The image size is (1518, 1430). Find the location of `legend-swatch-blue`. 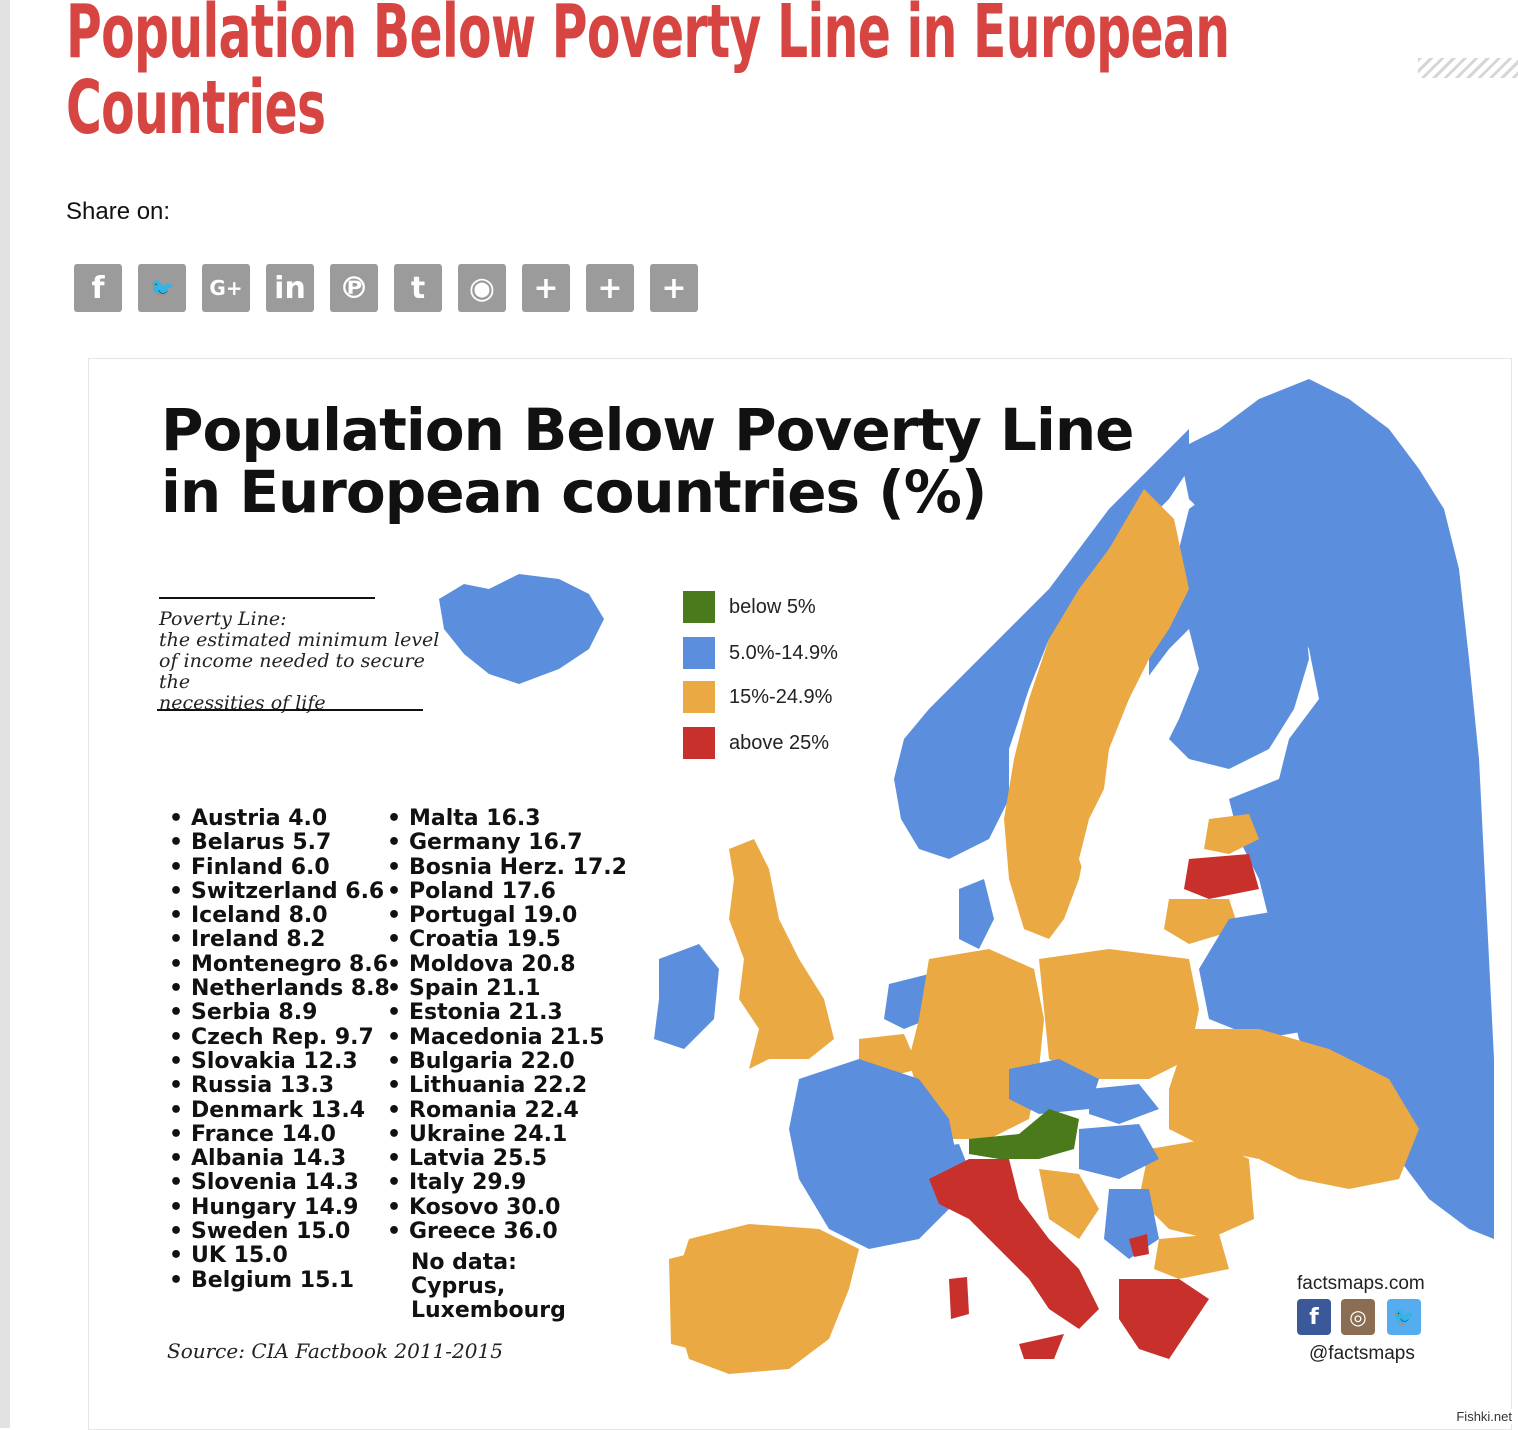

legend-swatch-blue is located at coordinates (699, 653).